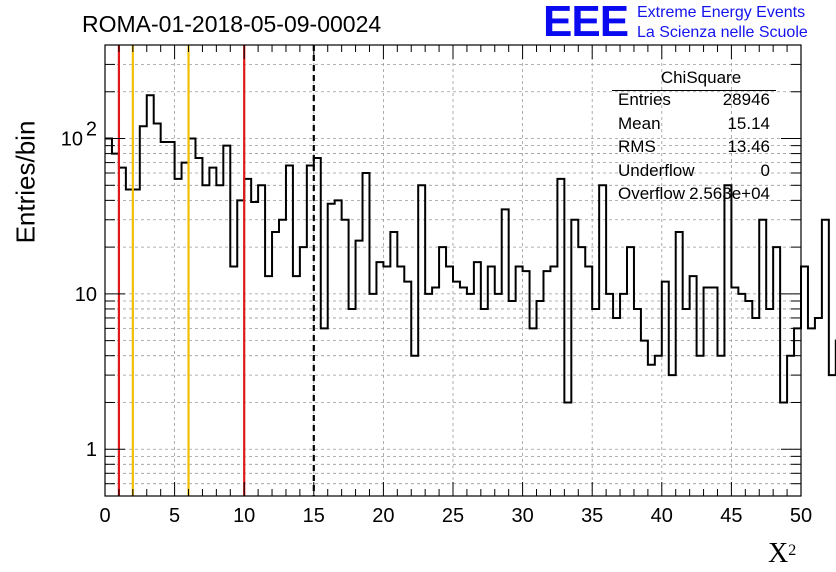  I want to click on stats-value: 0, so click(765, 170).